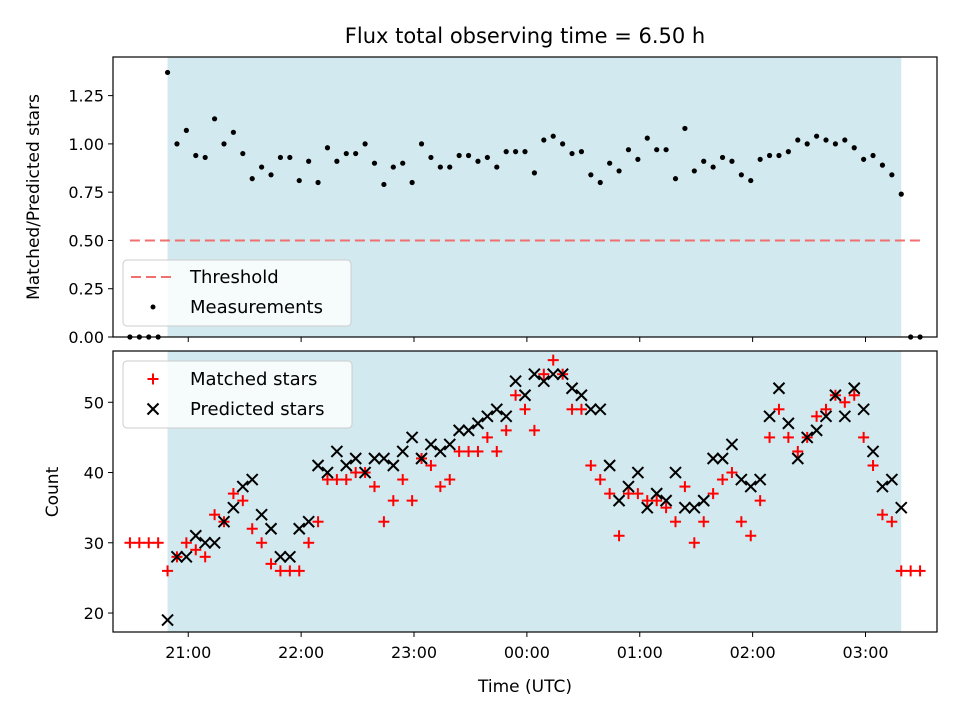 The width and height of the screenshot is (960, 720). I want to click on legend-matched-swatch, so click(153, 379).